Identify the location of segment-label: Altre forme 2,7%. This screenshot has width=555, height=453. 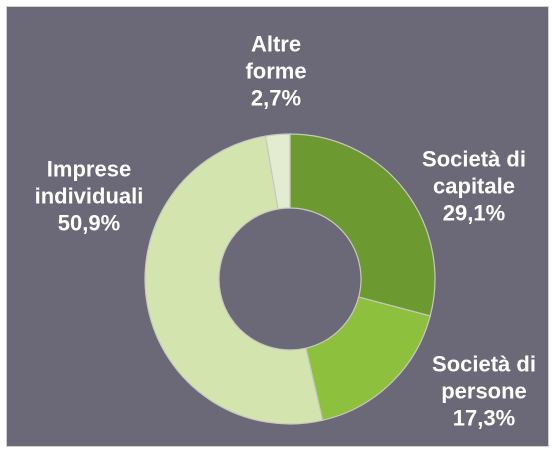
(276, 71).